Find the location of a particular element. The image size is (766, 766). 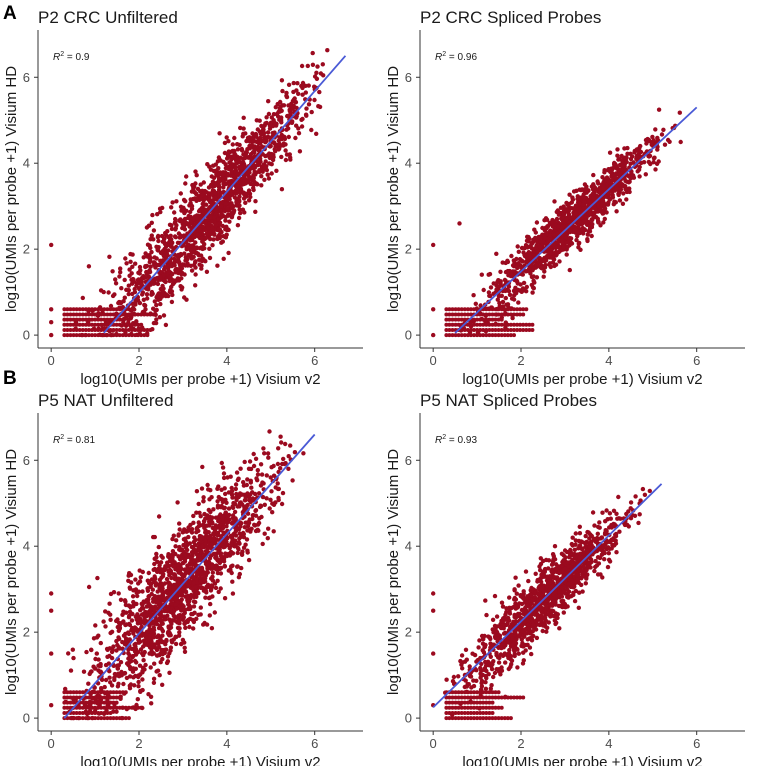

chart-title: P2 CRC Unfiltered is located at coordinates (108, 17).